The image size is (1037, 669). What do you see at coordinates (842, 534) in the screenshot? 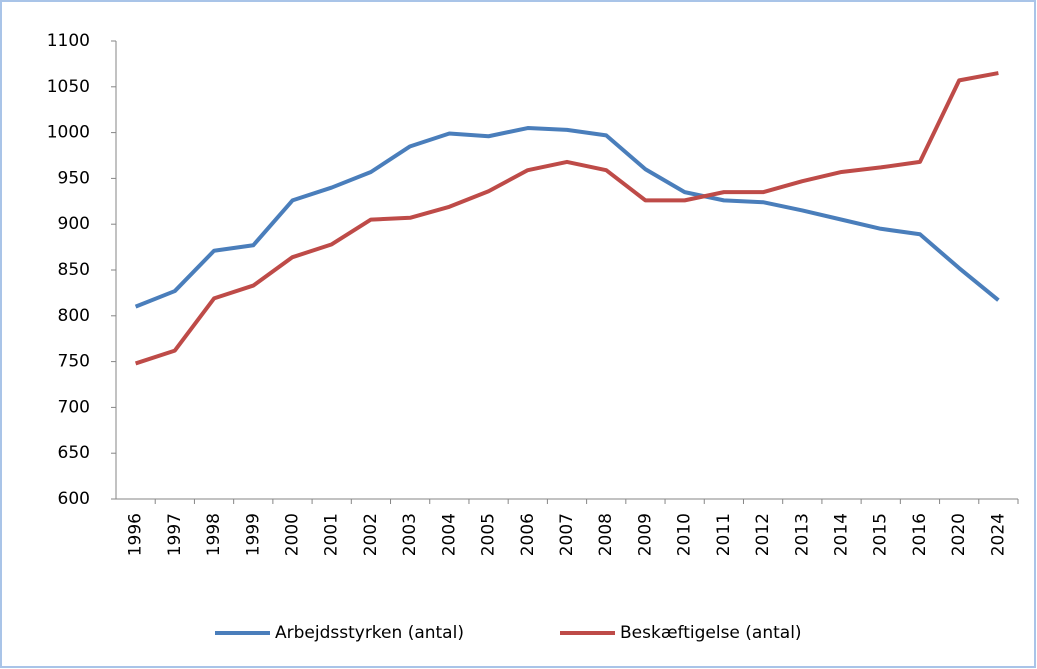
I see `x-tick-label: 2014` at bounding box center [842, 534].